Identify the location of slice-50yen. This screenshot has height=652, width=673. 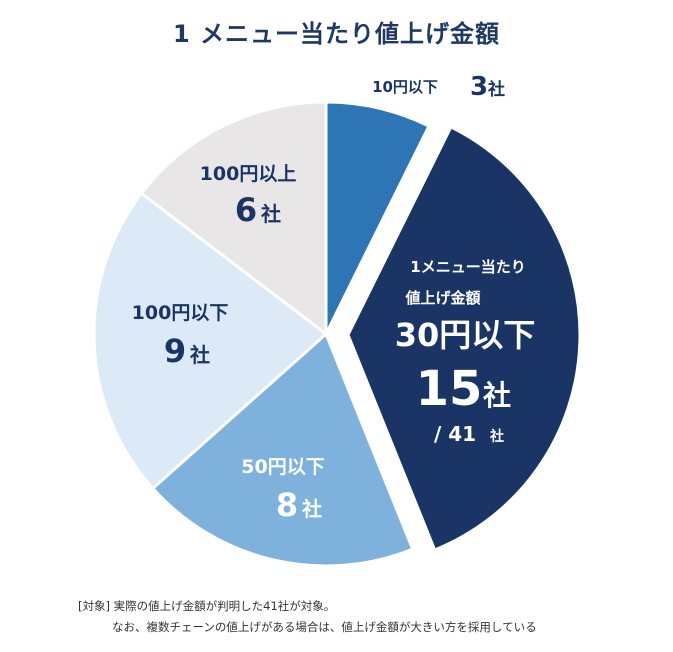
(282, 449).